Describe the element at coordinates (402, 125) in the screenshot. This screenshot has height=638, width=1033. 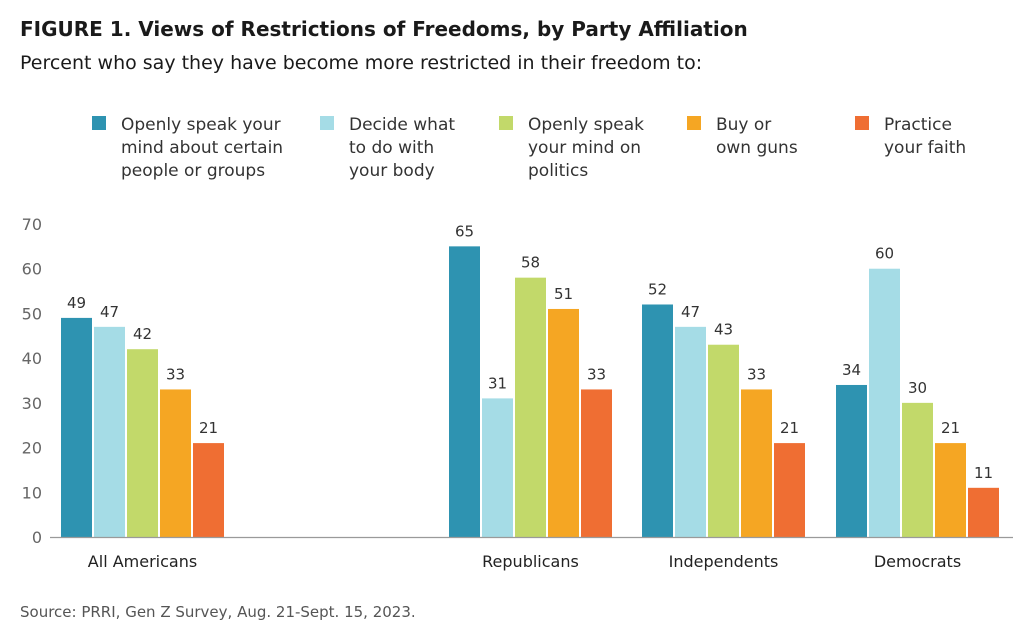
I see `legend-label: Decide what` at that location.